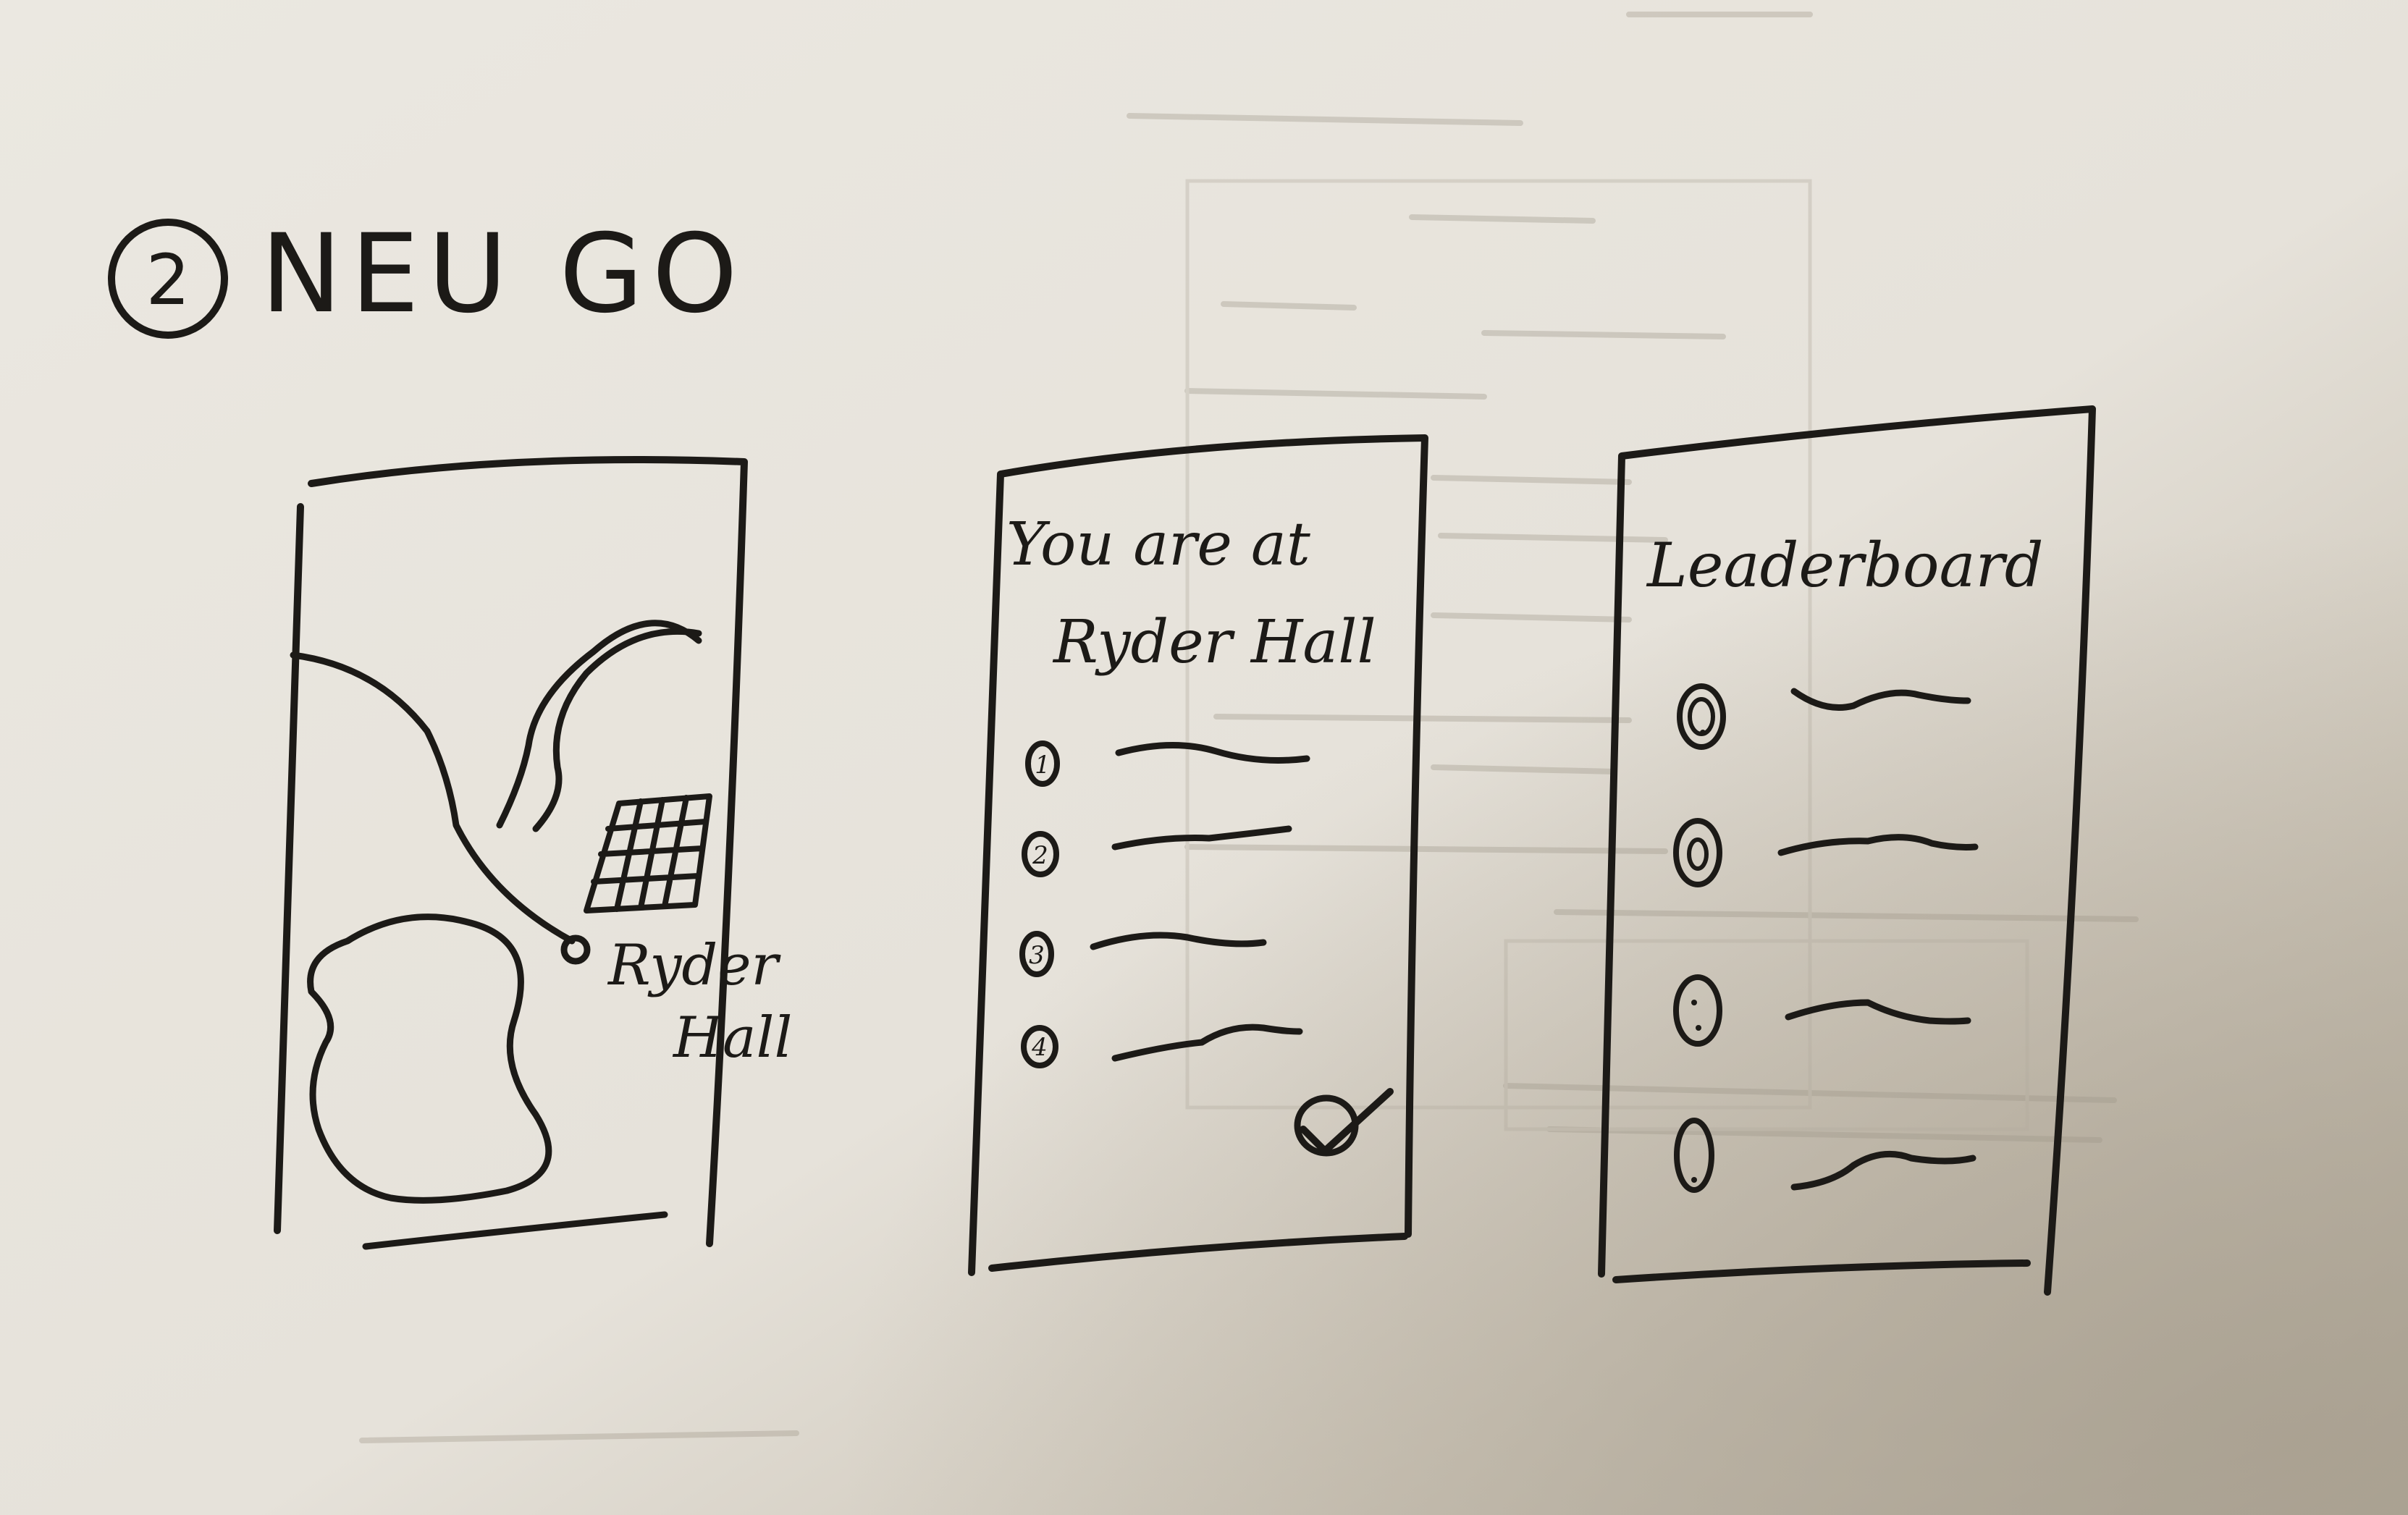 The height and width of the screenshot is (1515, 2408). Describe the element at coordinates (575, 949) in the screenshot. I see `map-location-marker` at that location.